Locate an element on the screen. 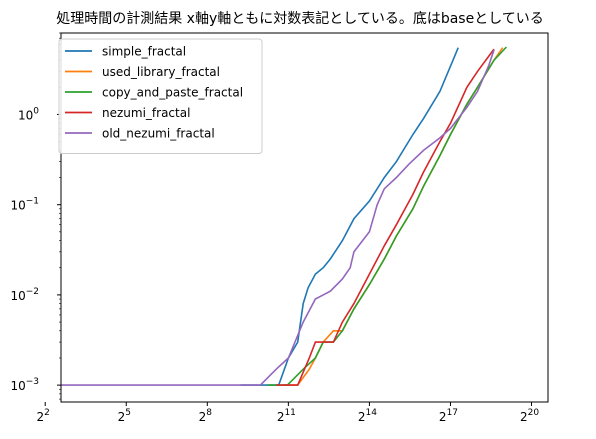 The width and height of the screenshot is (596, 439). x-tick-label: 211 is located at coordinates (286, 416).